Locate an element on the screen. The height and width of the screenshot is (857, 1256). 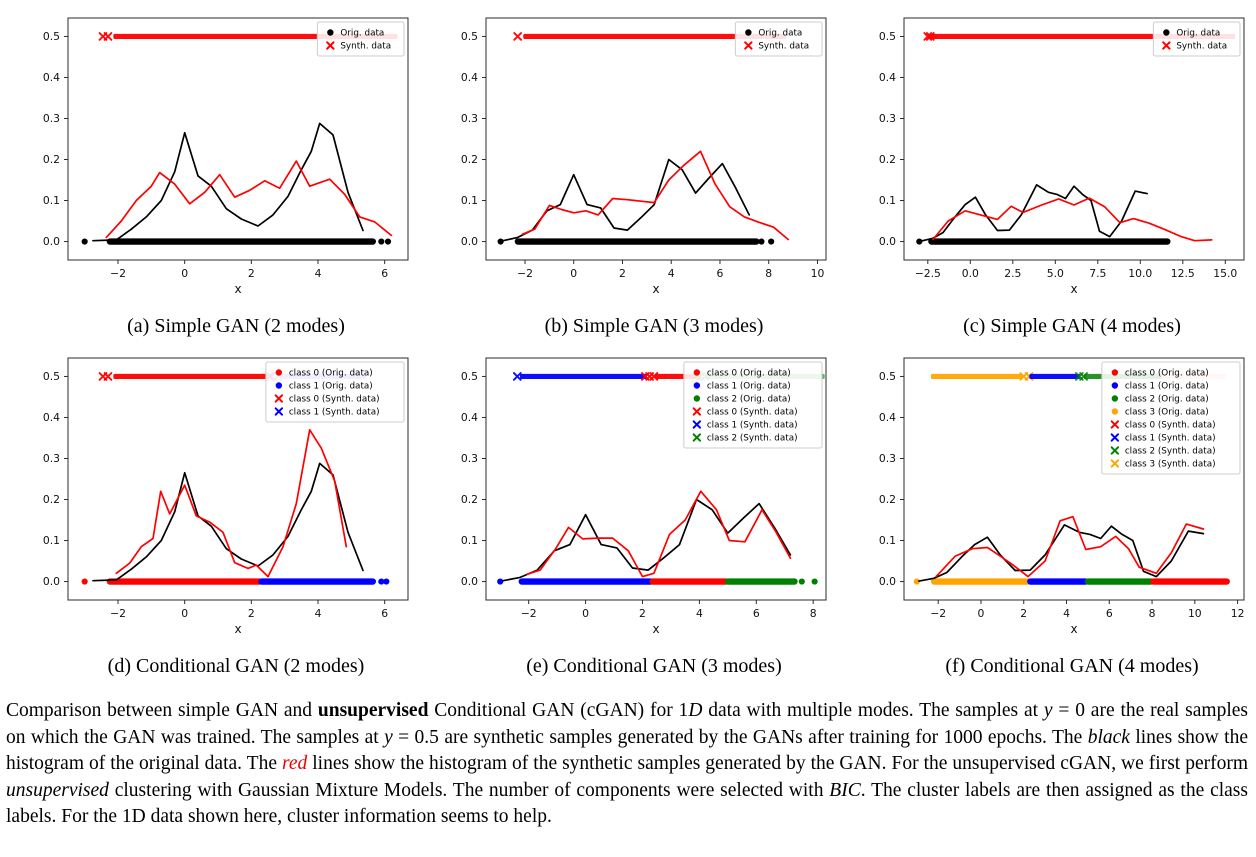
subcaption-c: (c) Simple GAN (4 modes) is located at coordinates (1072, 326).